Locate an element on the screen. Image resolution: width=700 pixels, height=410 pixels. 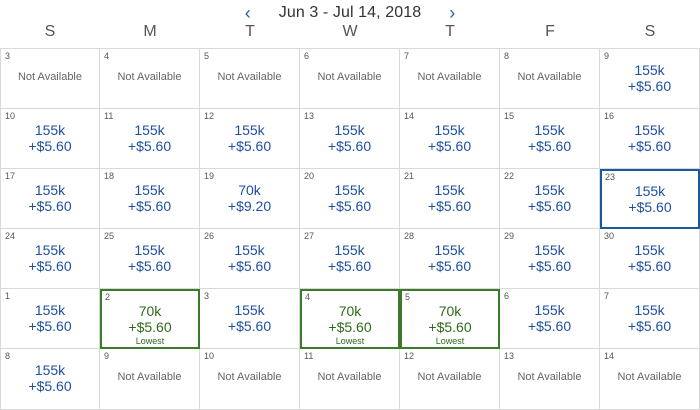
calendar-day-cell: 9 155k +$5.60 is located at coordinates (650, 79).